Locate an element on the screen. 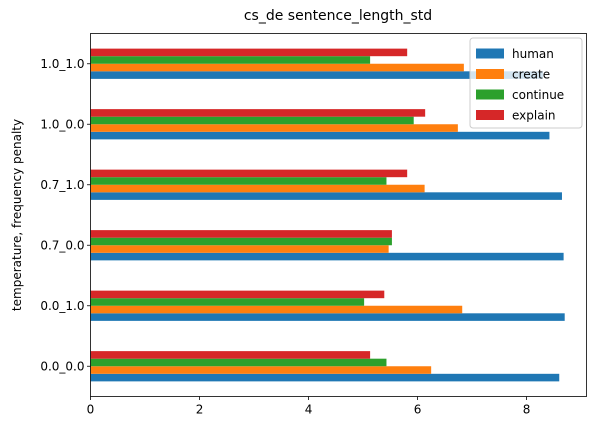 Image resolution: width=596 pixels, height=433 pixels. y-tick-label: 0.0_0.0 is located at coordinates (62, 366).